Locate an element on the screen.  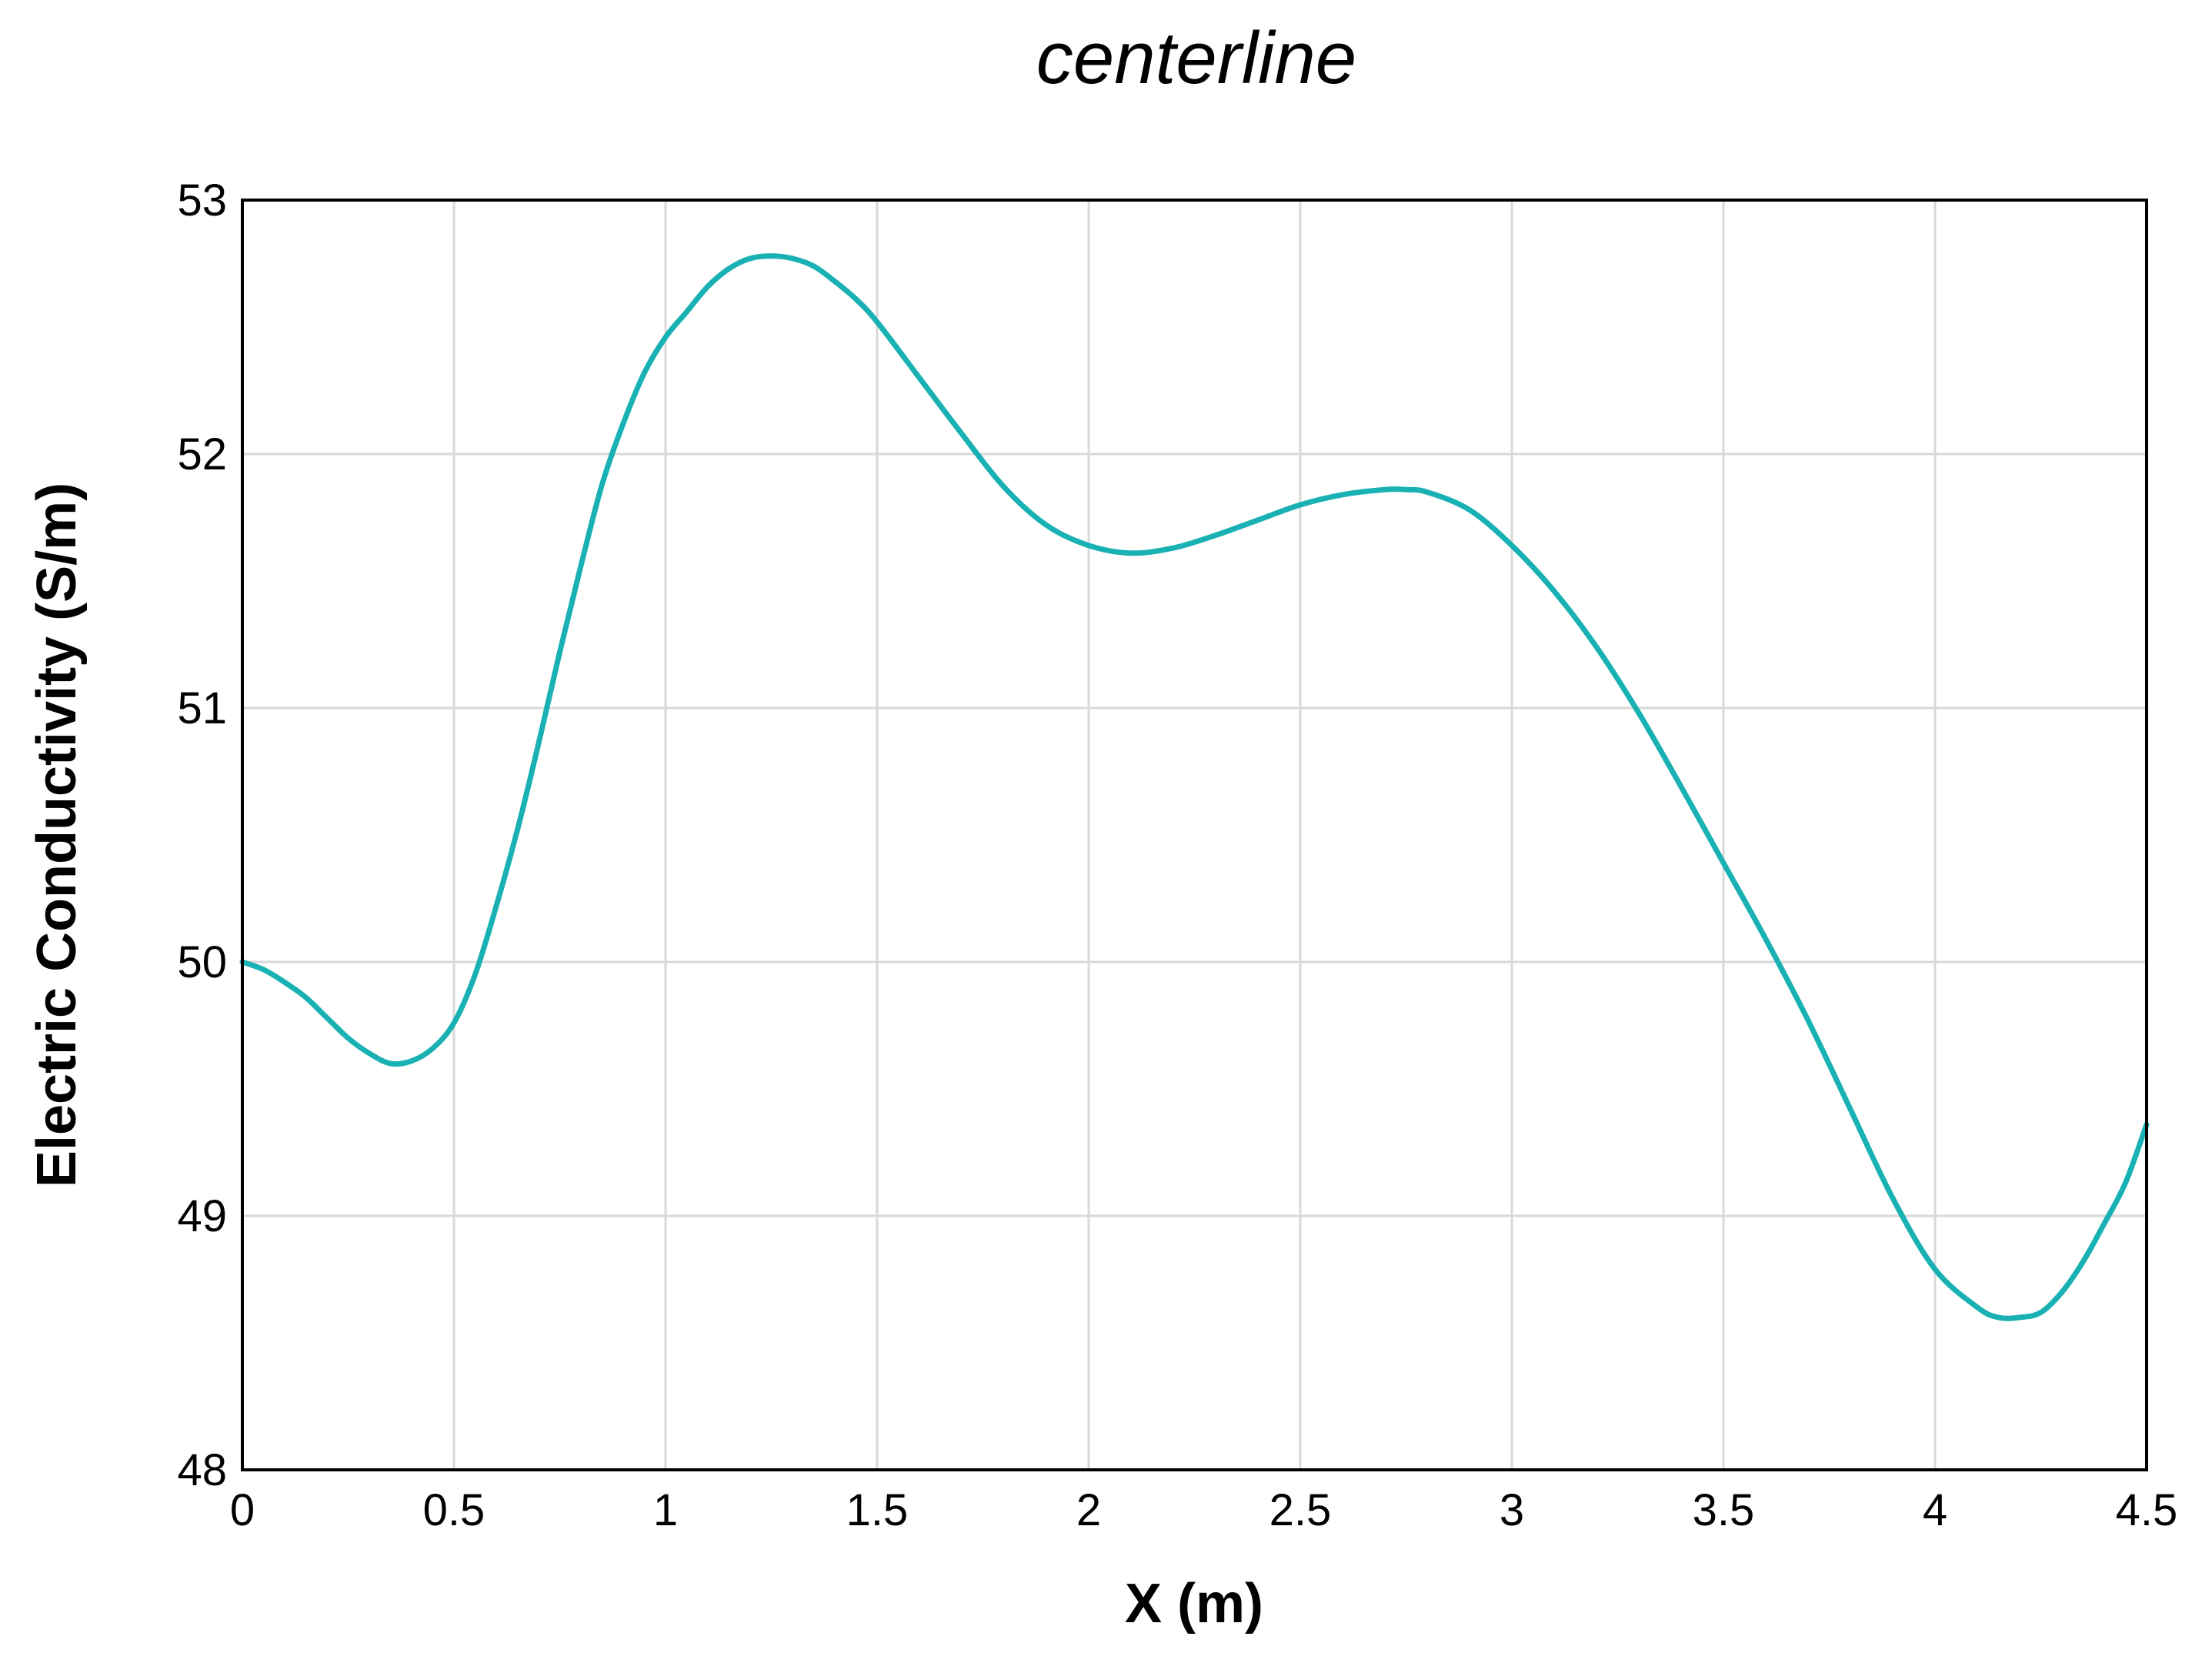
y-tick-label: 48 is located at coordinates (202, 1470).